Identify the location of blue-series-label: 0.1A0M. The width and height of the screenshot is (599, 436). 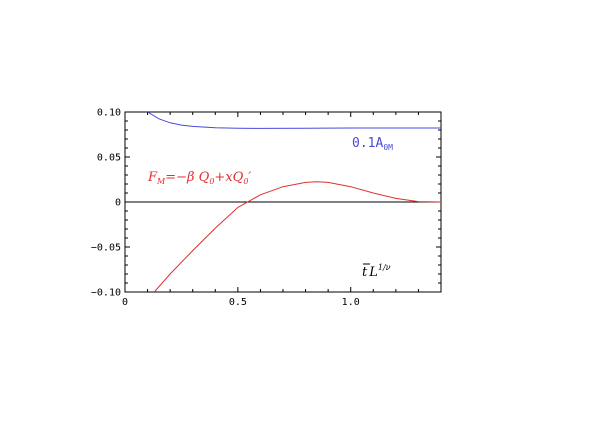
(372, 144).